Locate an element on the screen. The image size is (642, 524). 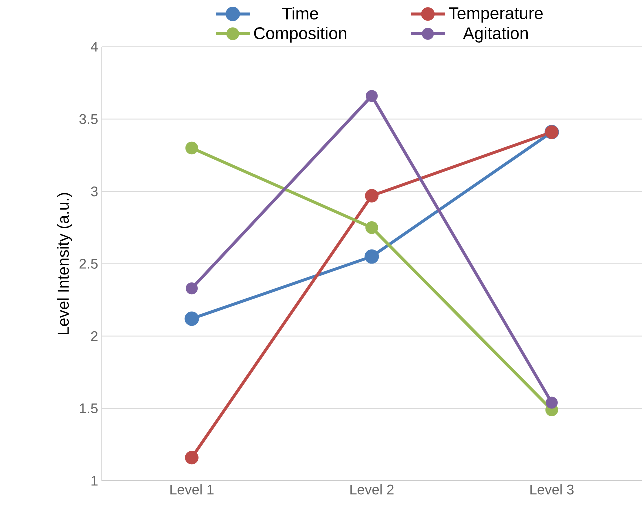
legend-label: Time is located at coordinates (300, 13).